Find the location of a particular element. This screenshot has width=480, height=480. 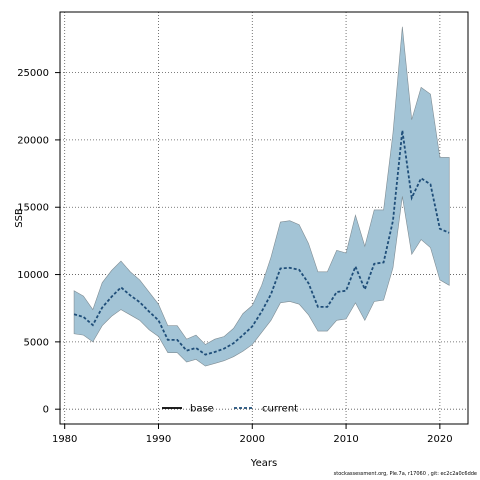

x-tick-label: 1990 is located at coordinates (158, 439).